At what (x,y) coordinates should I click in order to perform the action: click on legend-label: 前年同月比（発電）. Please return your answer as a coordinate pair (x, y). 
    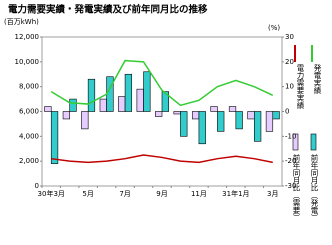
    Looking at the image, I should click on (314, 187).